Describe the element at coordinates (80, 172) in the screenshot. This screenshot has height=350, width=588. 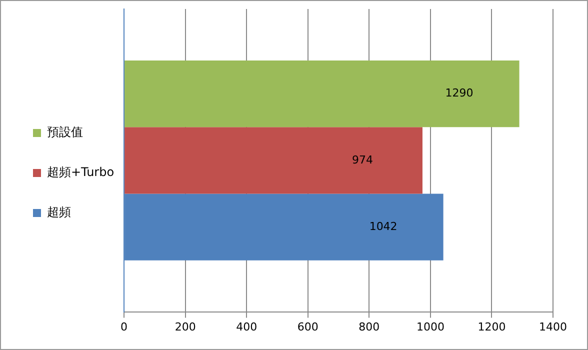
I see `legend-label: 超頻+Turbo` at that location.